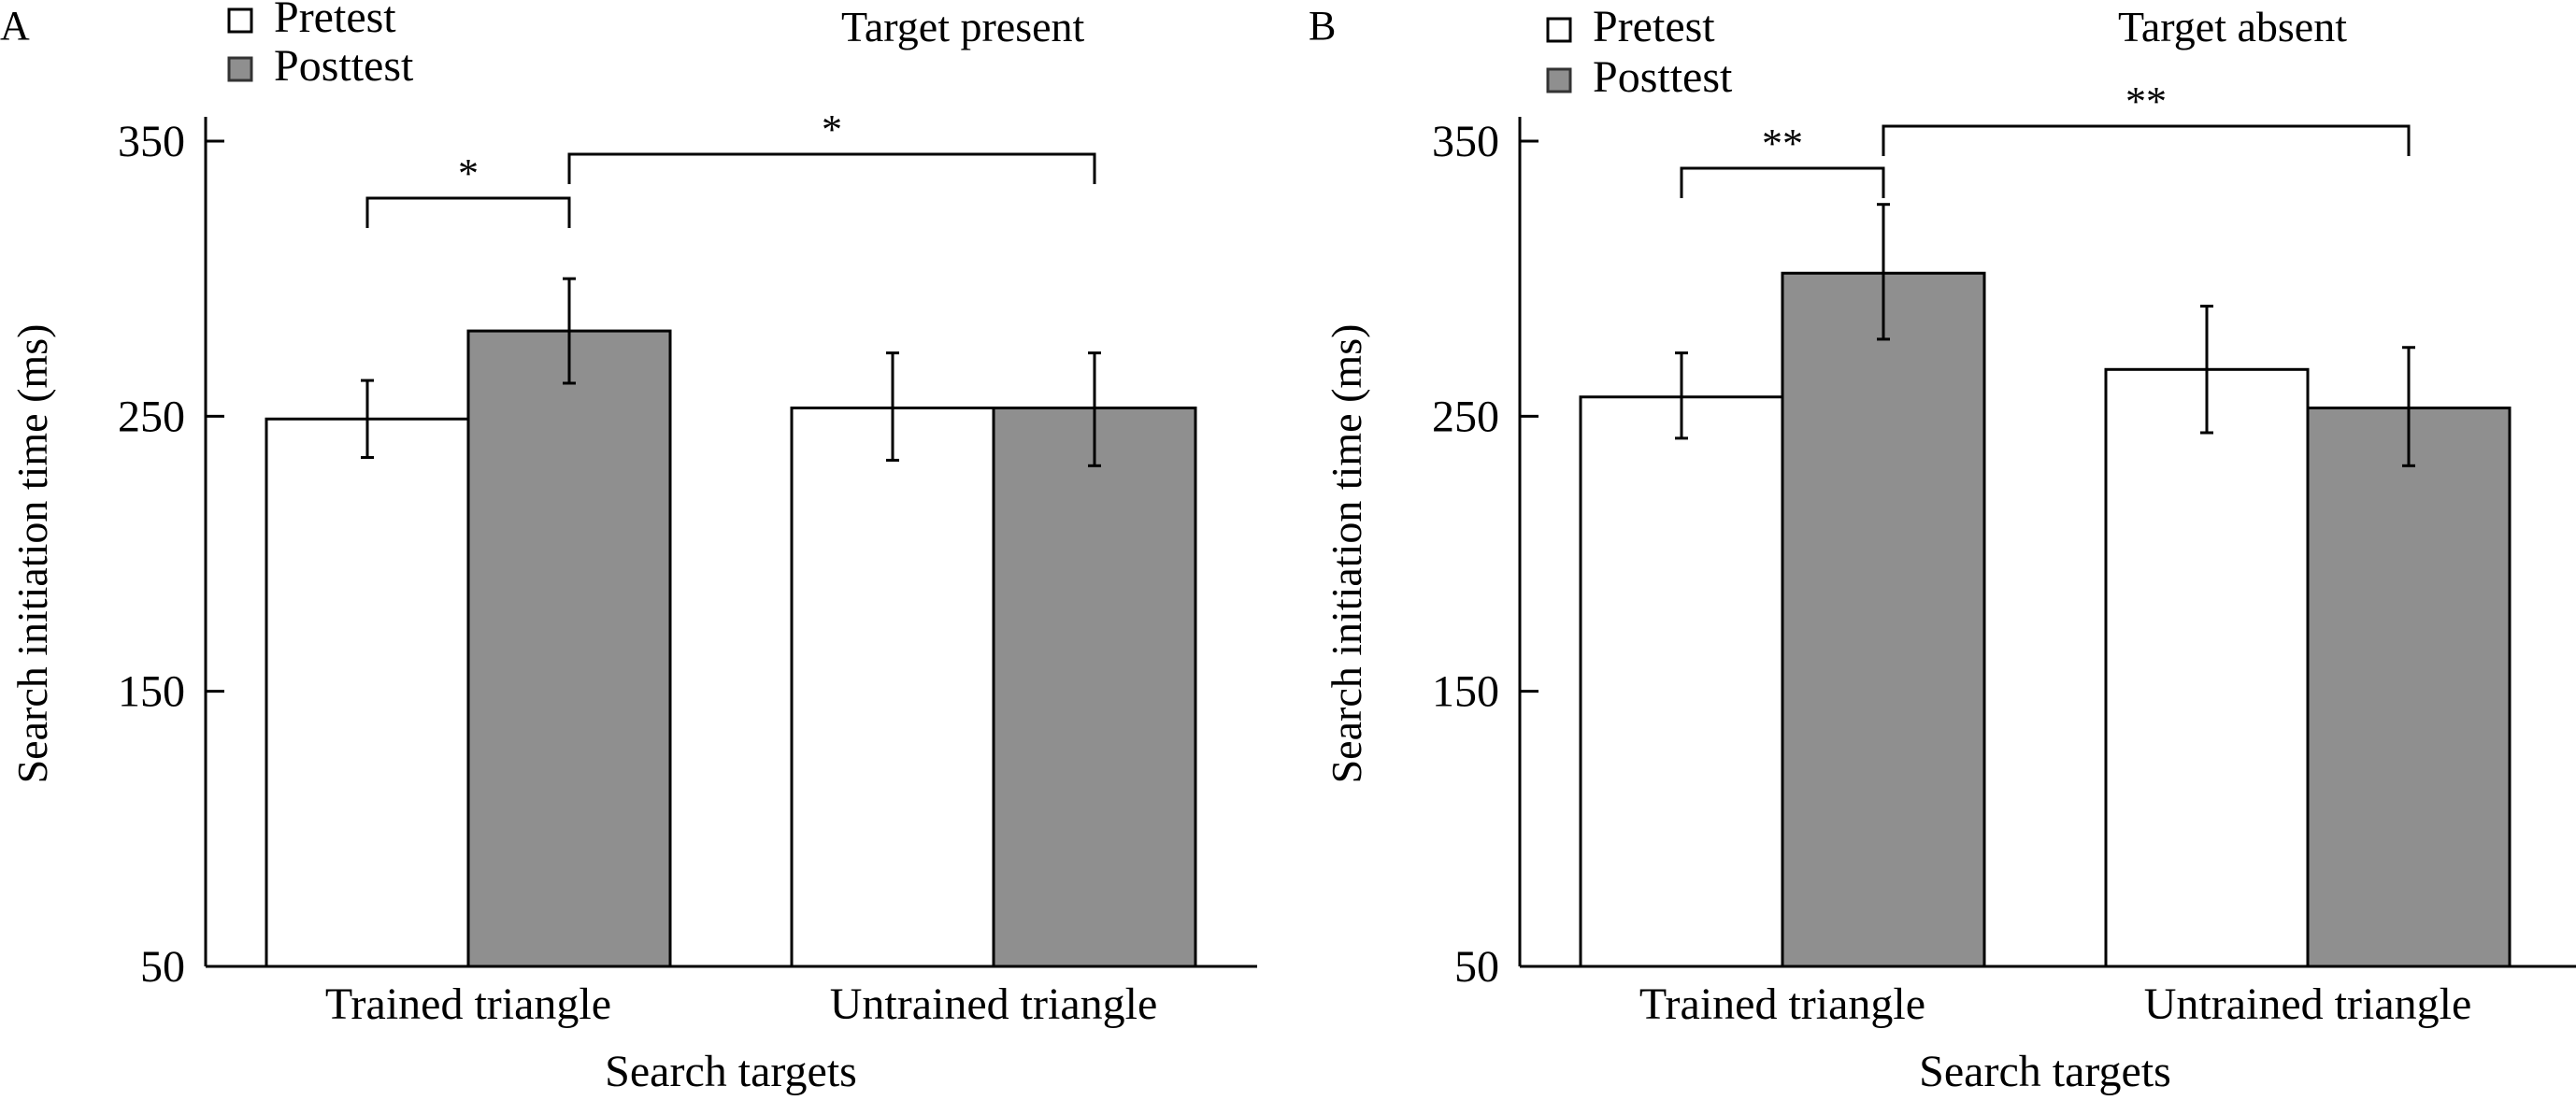 Image resolution: width=2576 pixels, height=1115 pixels. Describe the element at coordinates (1322, 26) in the screenshot. I see `panel-label: B` at that location.